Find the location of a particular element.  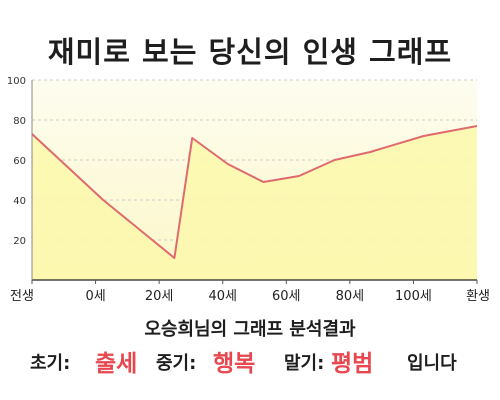

ending-text: 입니다 is located at coordinates (432, 363).